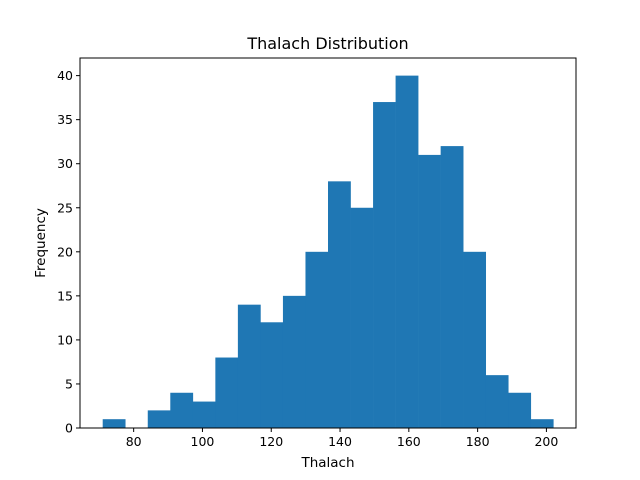  What do you see at coordinates (327, 43) in the screenshot?
I see `chart-title: Thalach Distribution` at bounding box center [327, 43].